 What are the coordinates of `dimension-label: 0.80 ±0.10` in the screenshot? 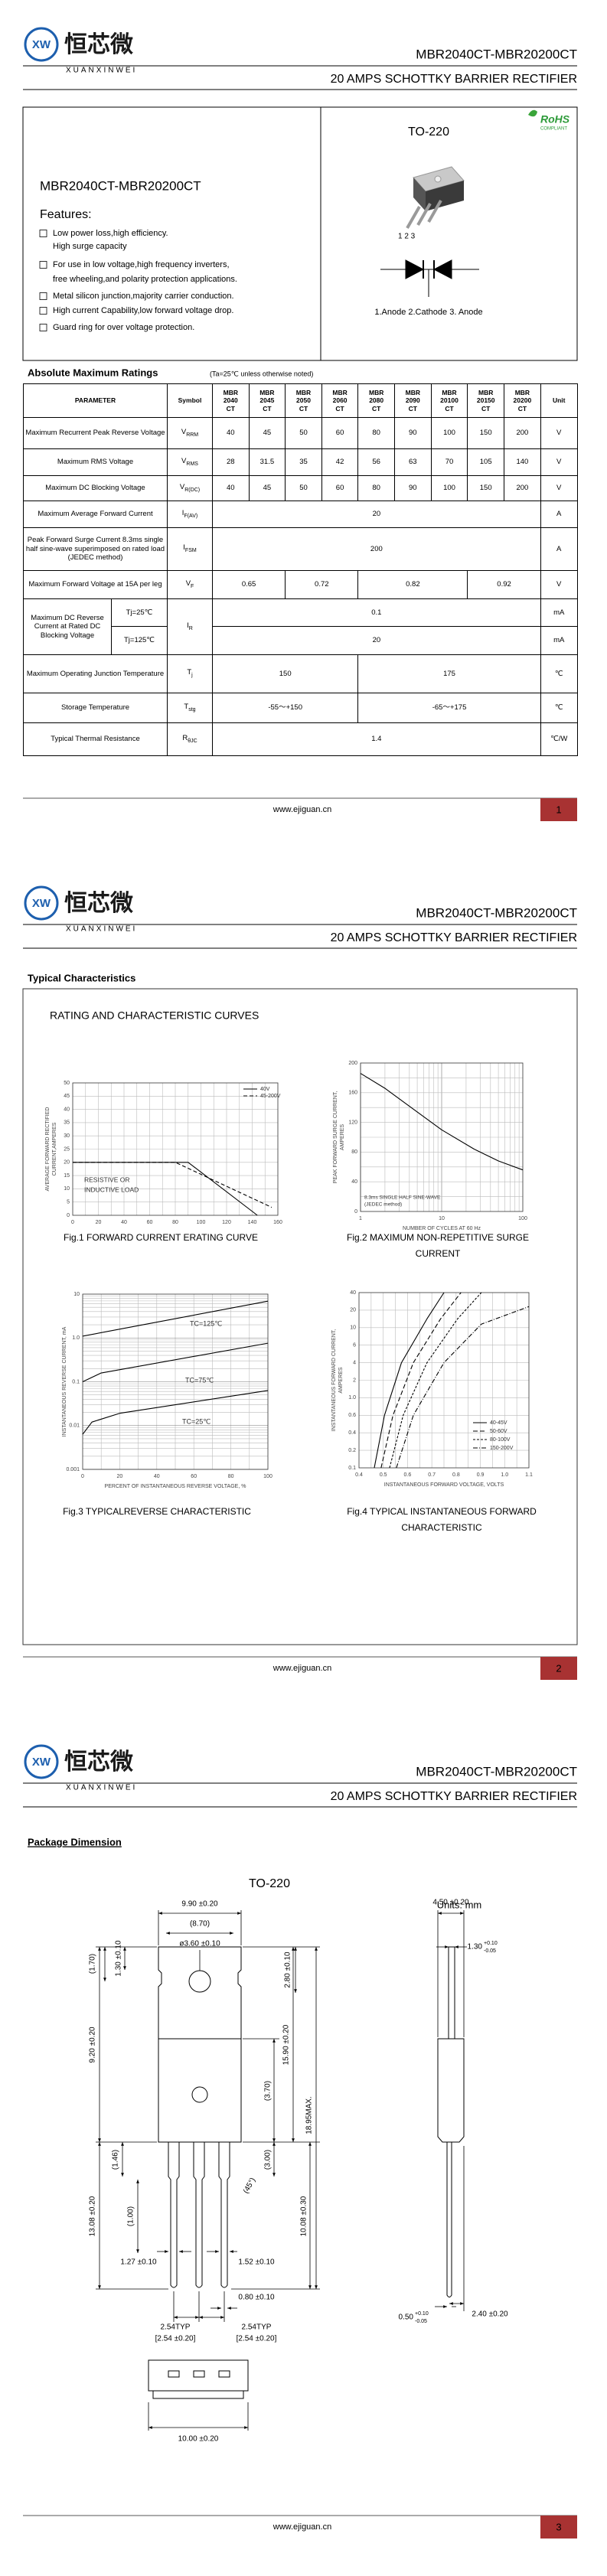 It's located at (256, 2298).